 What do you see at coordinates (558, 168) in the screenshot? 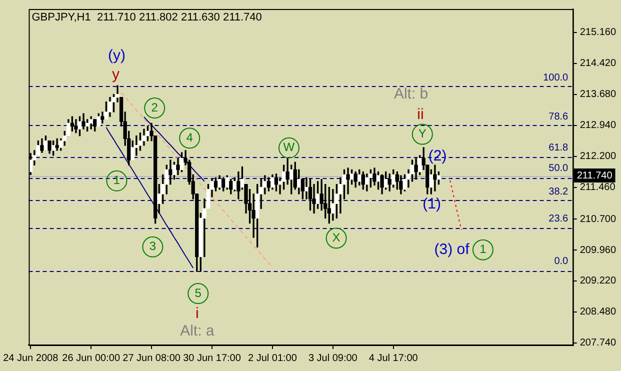
I see `annotation: 50.0` at bounding box center [558, 168].